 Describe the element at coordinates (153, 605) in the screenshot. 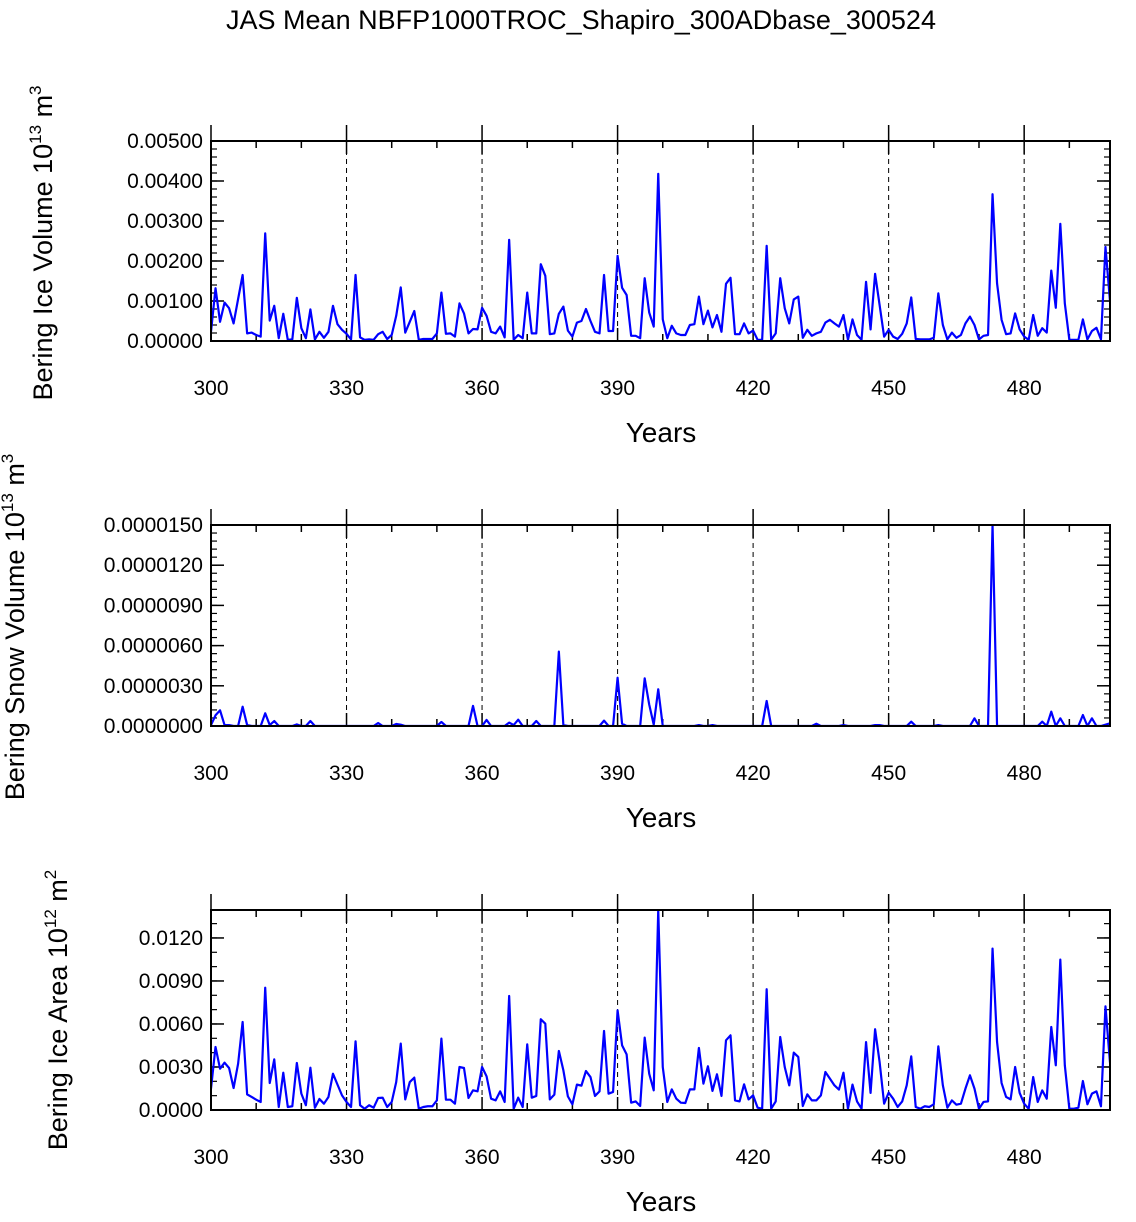

I see `y-tick-label: 0.0000090` at that location.